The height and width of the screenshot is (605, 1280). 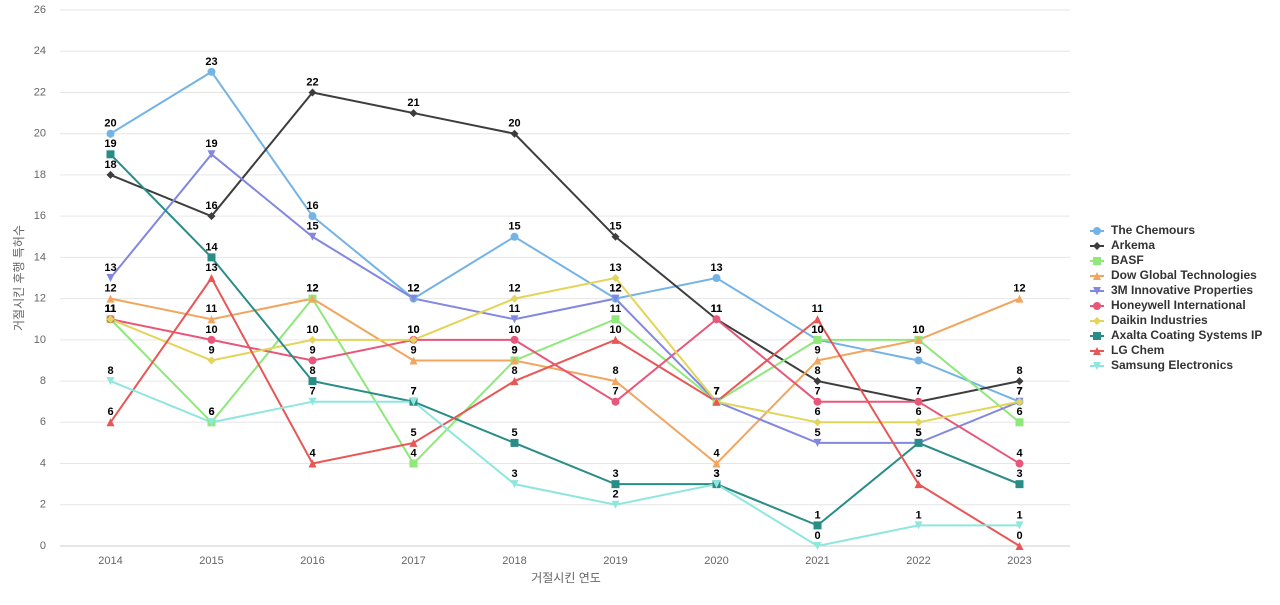 I want to click on legend-label: BASF, so click(x=1127, y=260).